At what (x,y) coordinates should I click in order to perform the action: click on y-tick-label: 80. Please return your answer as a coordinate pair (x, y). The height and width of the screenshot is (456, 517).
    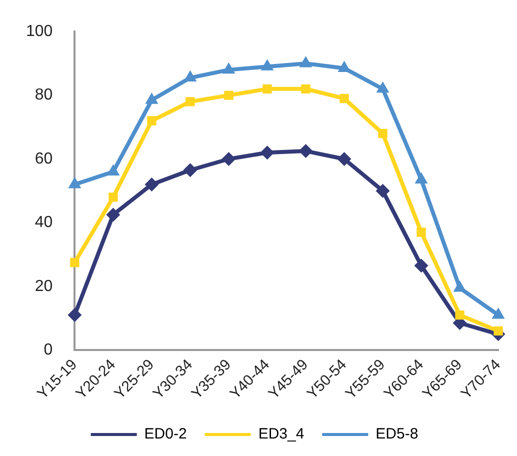
    Looking at the image, I should click on (43, 95).